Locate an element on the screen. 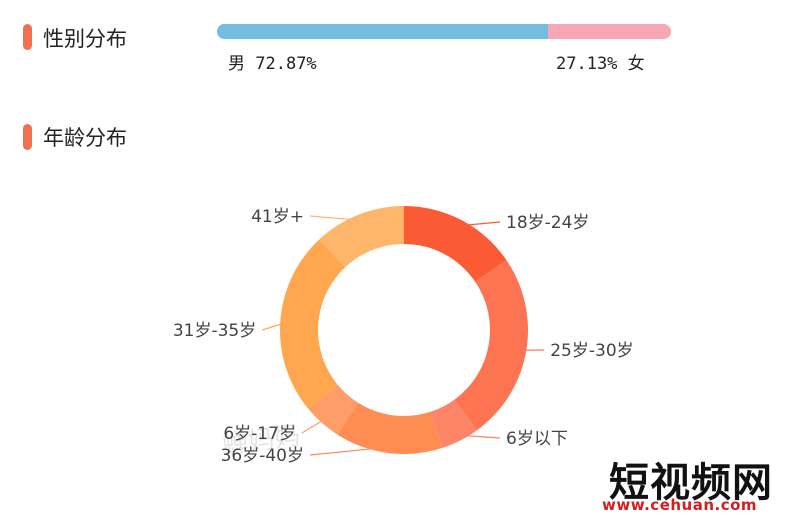 The image size is (791, 518). female-ratio-fill is located at coordinates (609, 31).